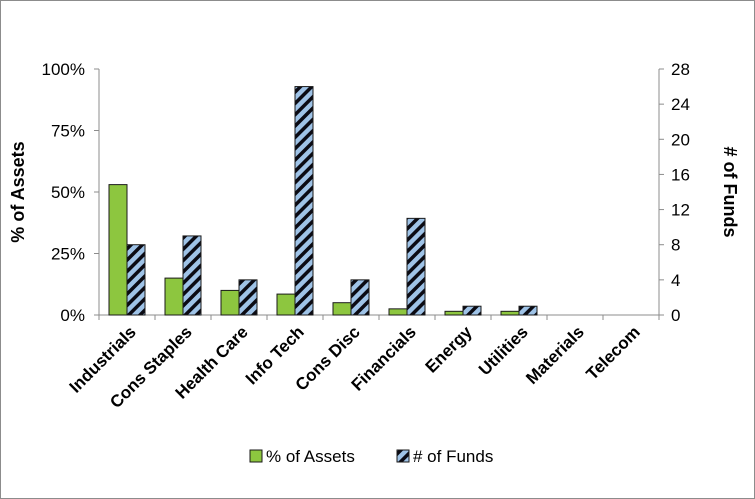  I want to click on y2-tick-label: 0, so click(675, 315).